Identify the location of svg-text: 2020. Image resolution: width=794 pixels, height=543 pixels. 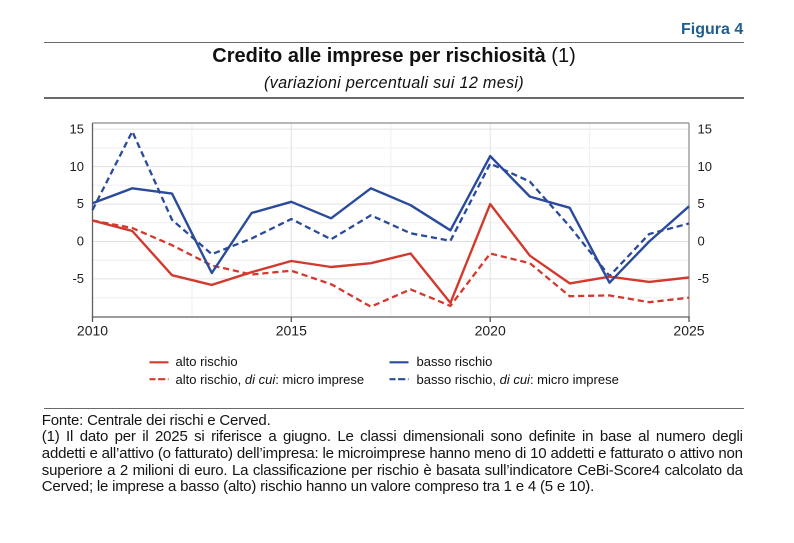
(490, 331).